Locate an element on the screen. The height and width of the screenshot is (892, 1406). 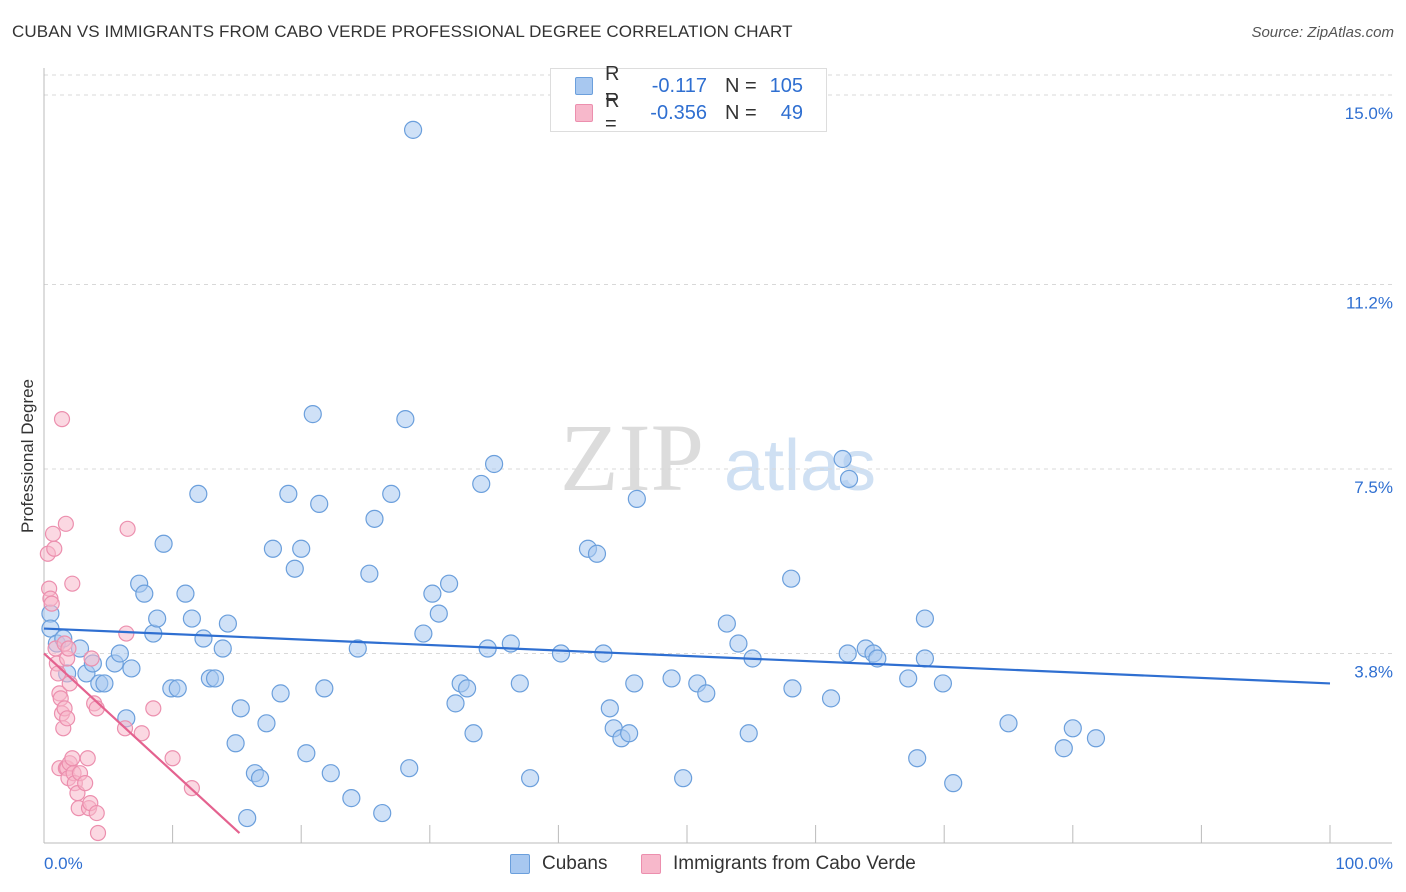
legend-r-value: -0.117 is located at coordinates (679, 85).